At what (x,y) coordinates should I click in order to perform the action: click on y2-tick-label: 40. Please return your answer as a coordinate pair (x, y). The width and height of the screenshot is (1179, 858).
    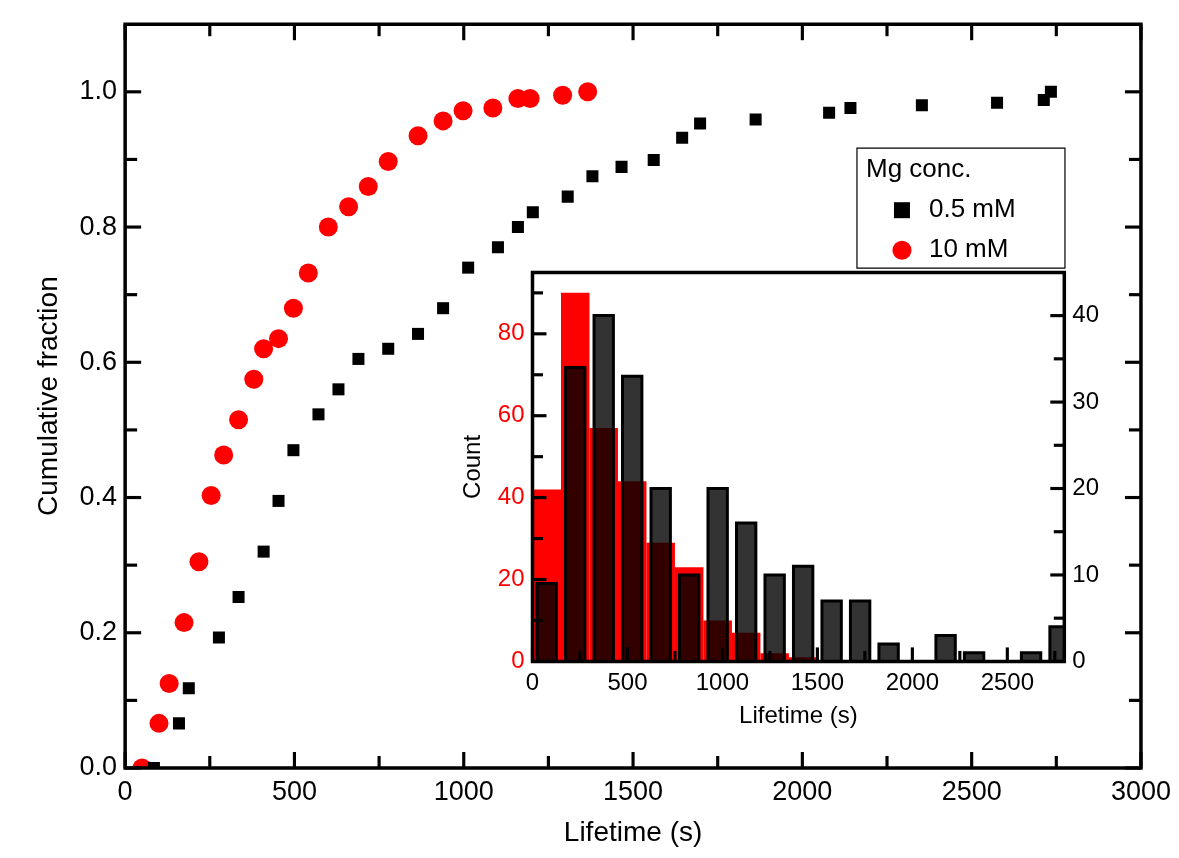
    Looking at the image, I should click on (1086, 314).